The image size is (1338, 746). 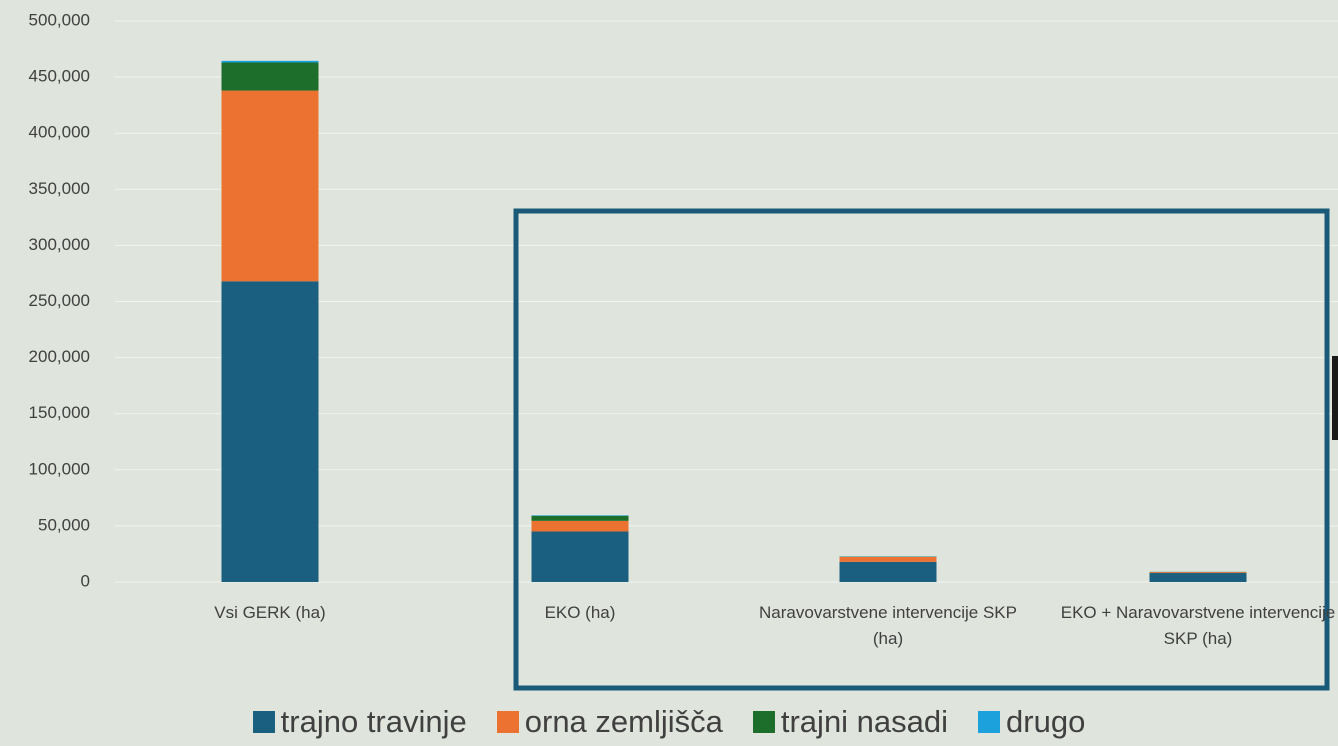 What do you see at coordinates (59, 244) in the screenshot?
I see `y-tick-label: 300,000` at bounding box center [59, 244].